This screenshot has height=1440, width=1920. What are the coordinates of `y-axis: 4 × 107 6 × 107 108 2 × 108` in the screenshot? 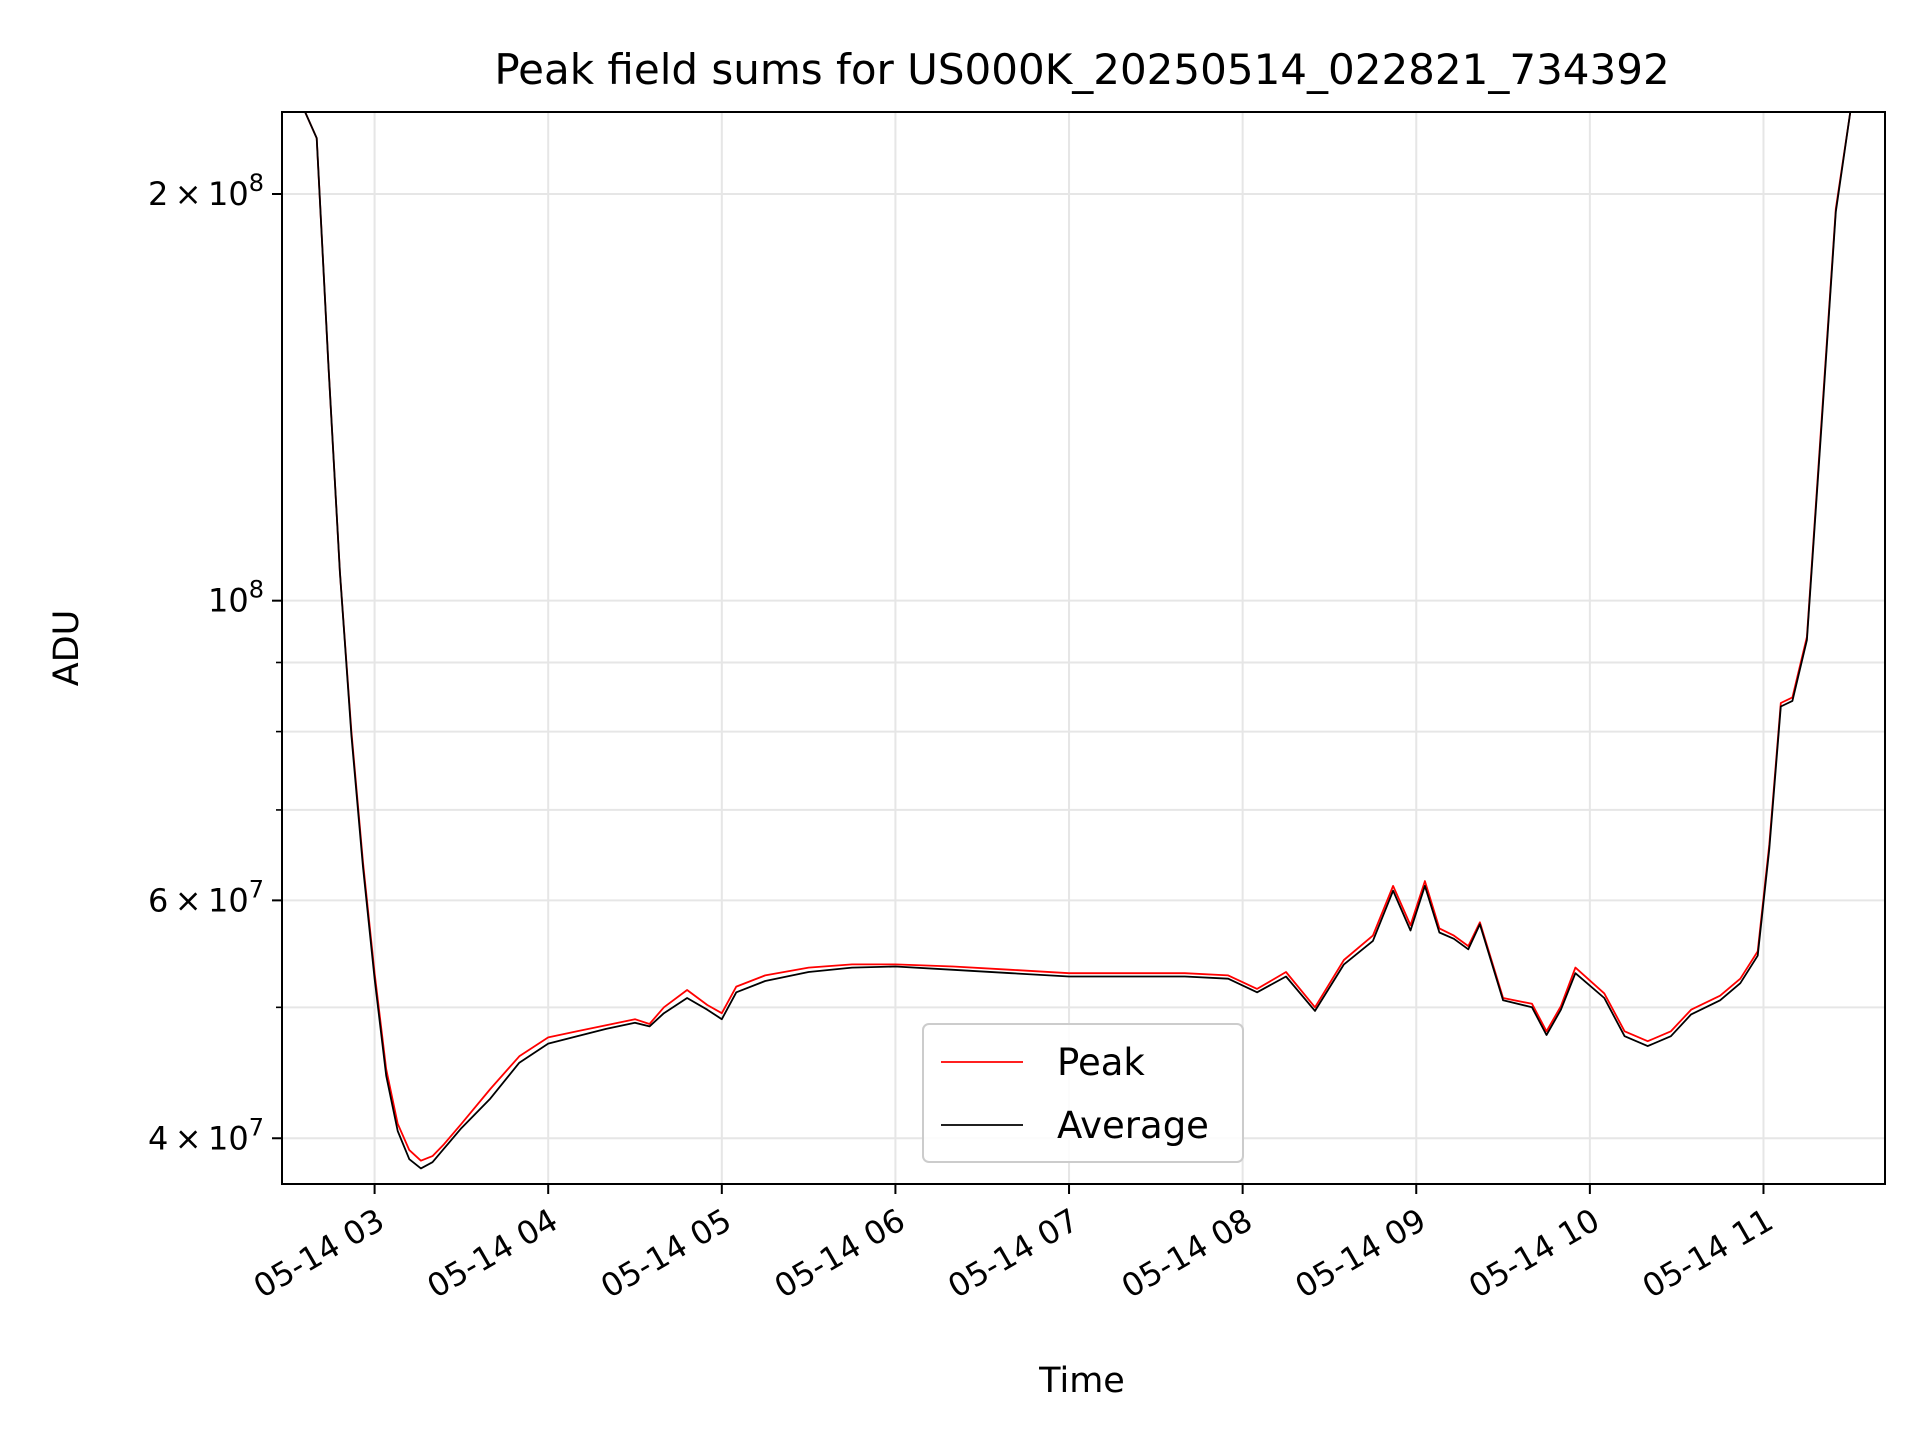 It's located at (215, 663).